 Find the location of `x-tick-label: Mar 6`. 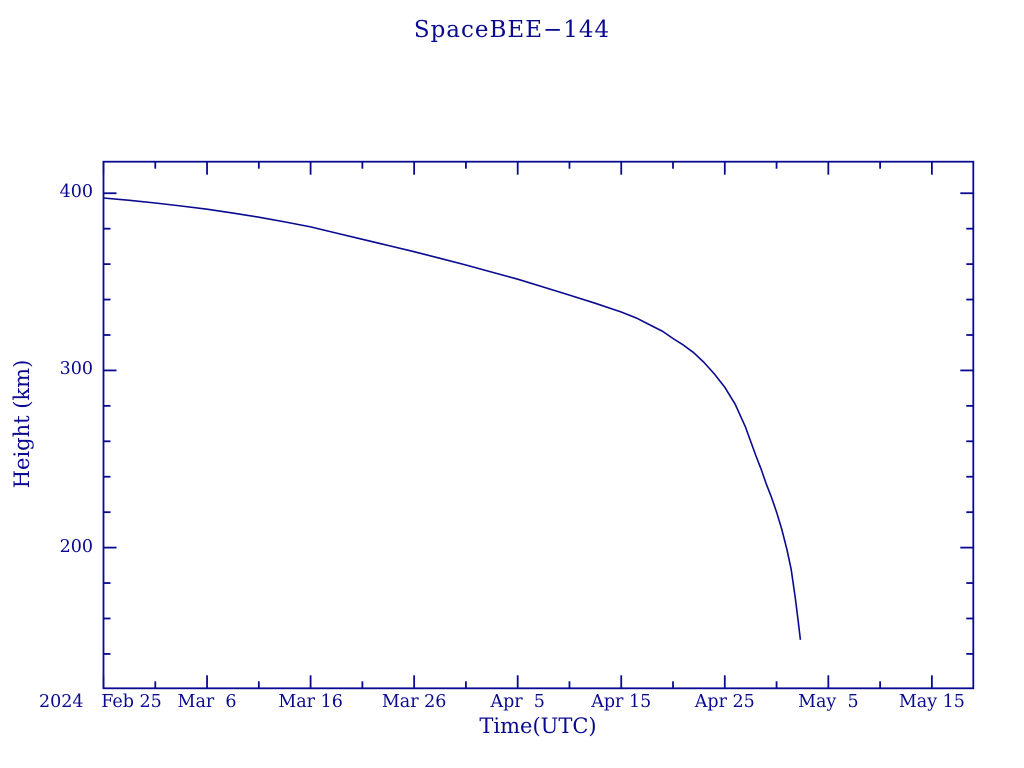

x-tick-label: Mar 6 is located at coordinates (207, 702).